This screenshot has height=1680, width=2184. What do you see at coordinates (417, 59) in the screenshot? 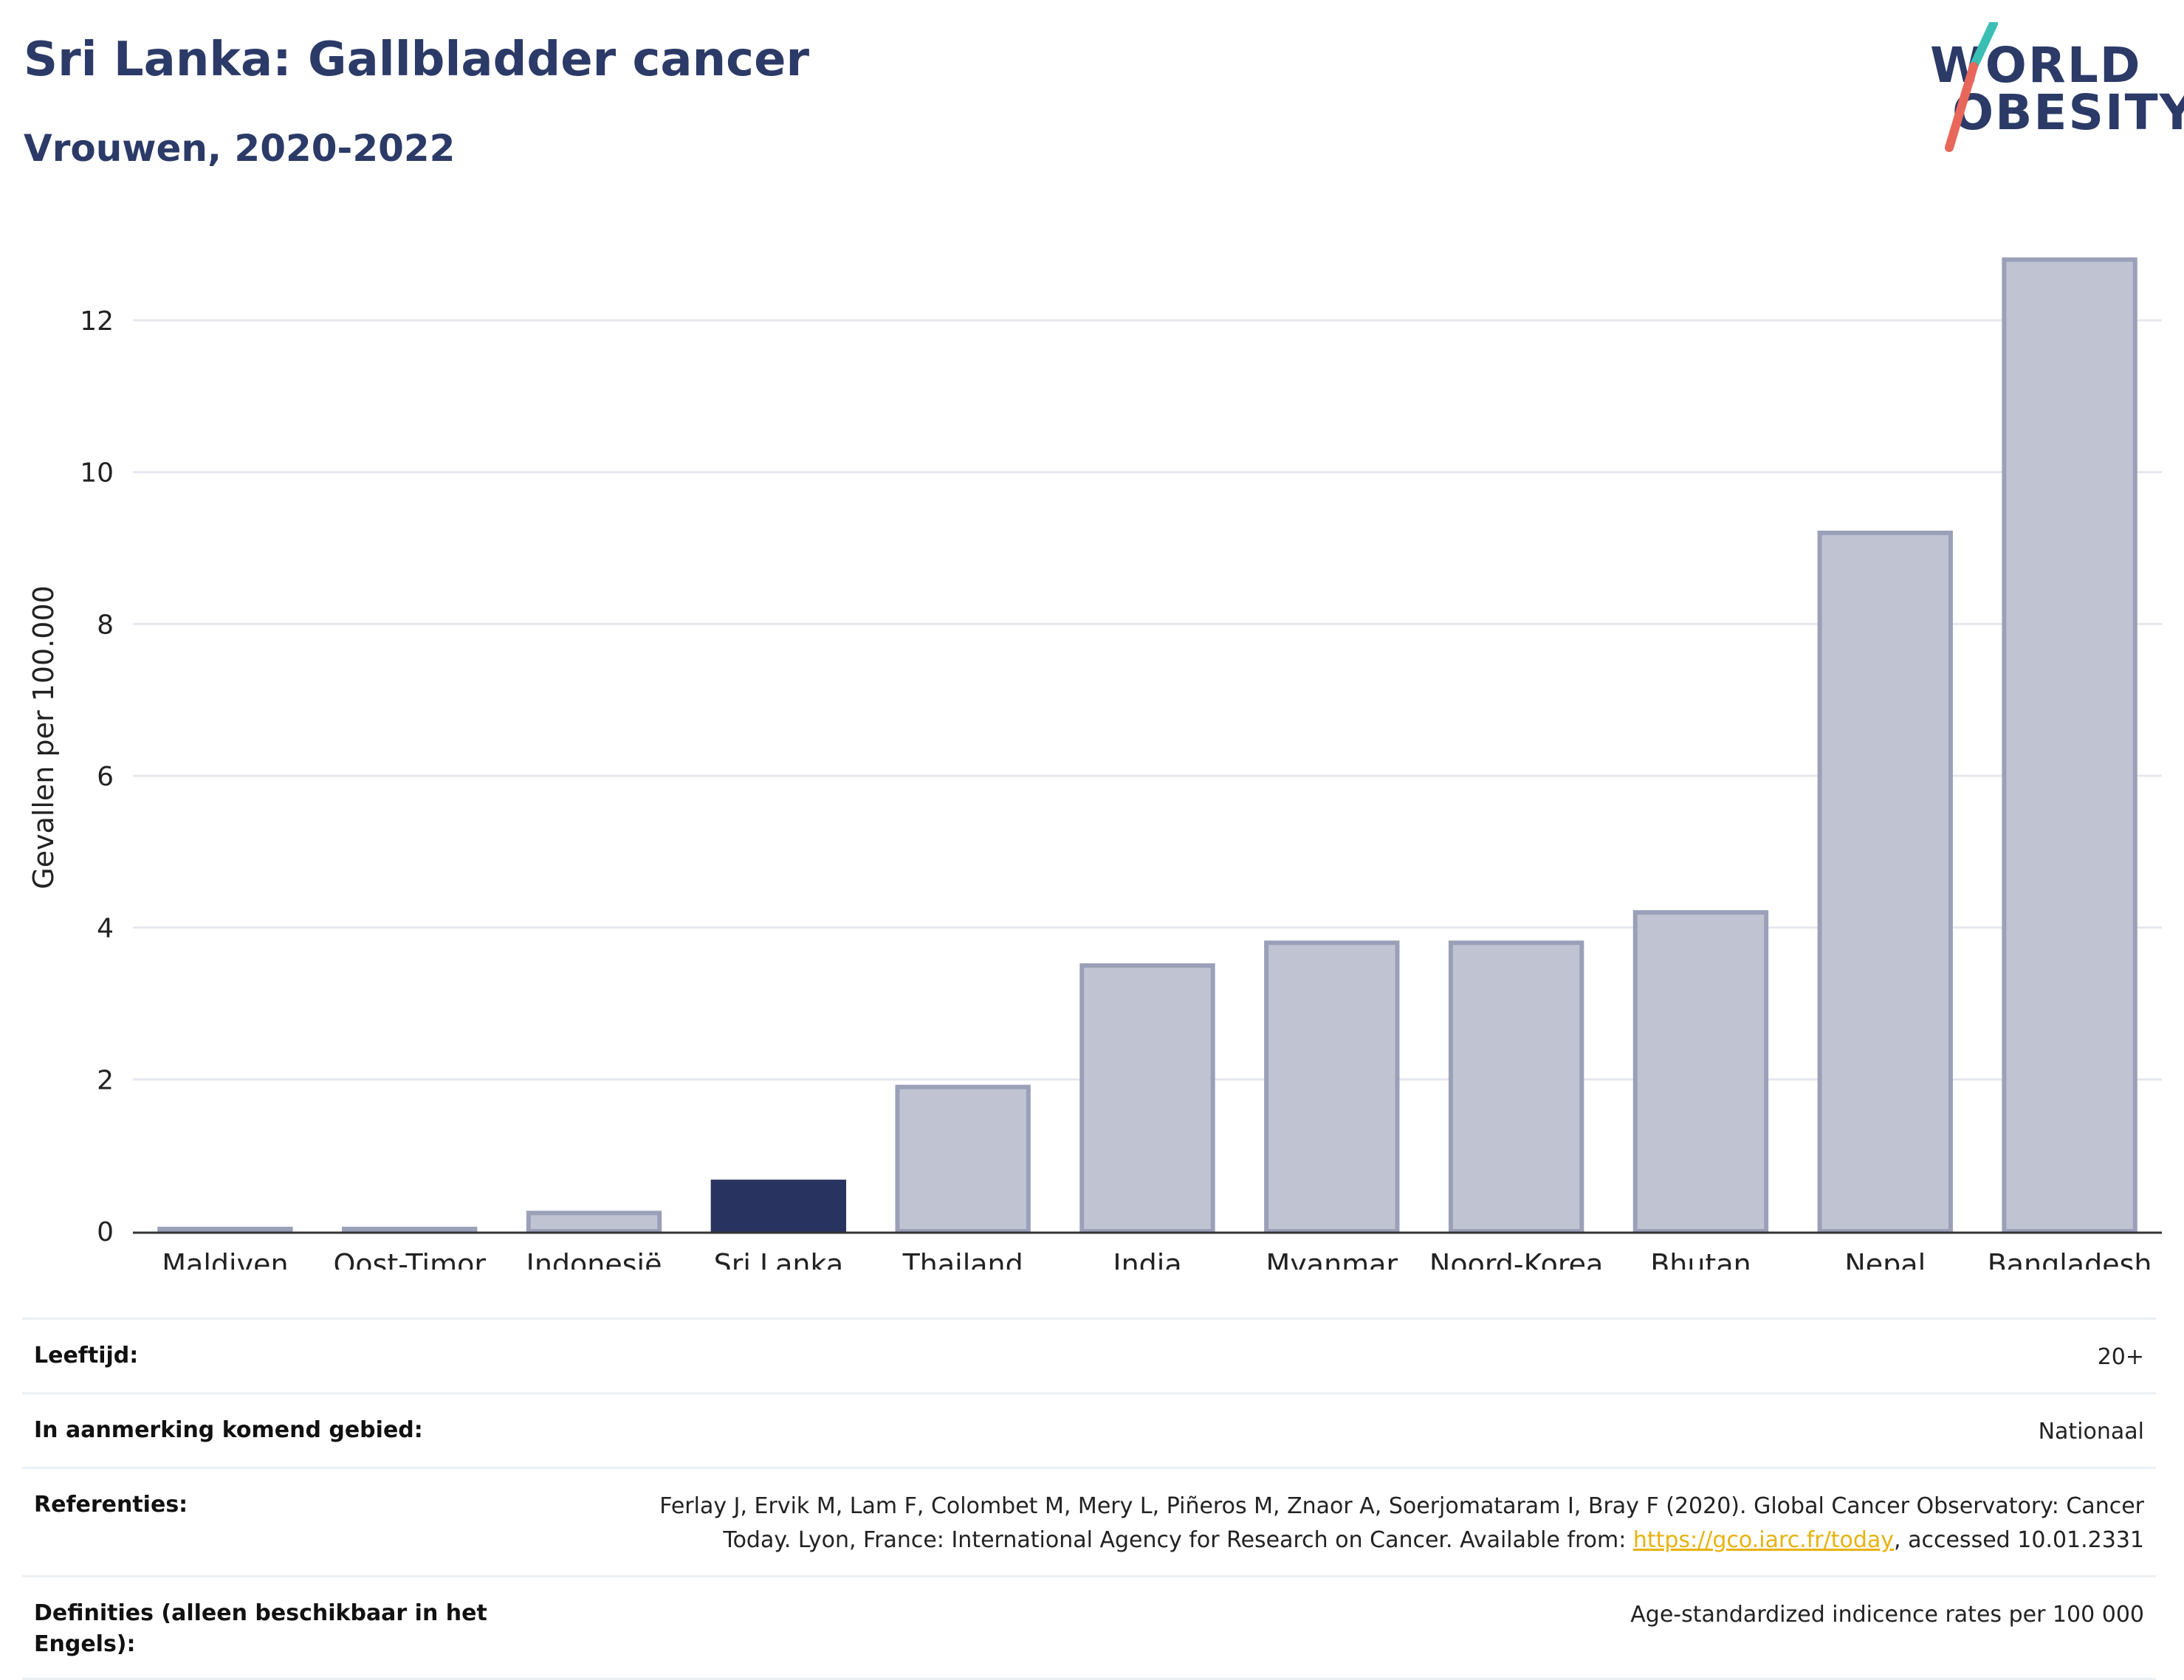
I see `chart-title: Sri Lanka: Gallbladder cancer` at bounding box center [417, 59].